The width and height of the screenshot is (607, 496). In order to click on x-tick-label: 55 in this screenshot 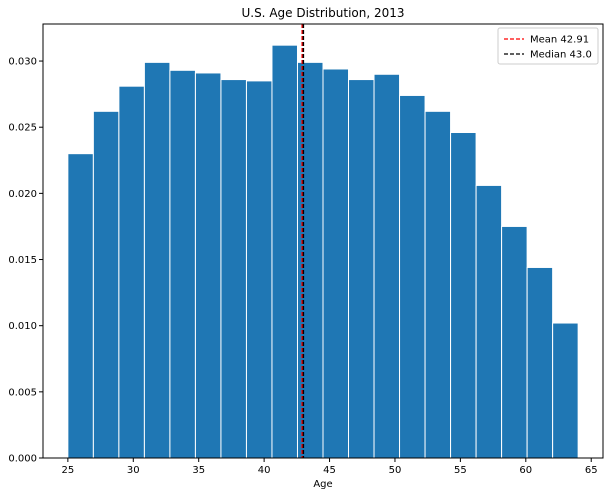, I will do `click(460, 470)`.